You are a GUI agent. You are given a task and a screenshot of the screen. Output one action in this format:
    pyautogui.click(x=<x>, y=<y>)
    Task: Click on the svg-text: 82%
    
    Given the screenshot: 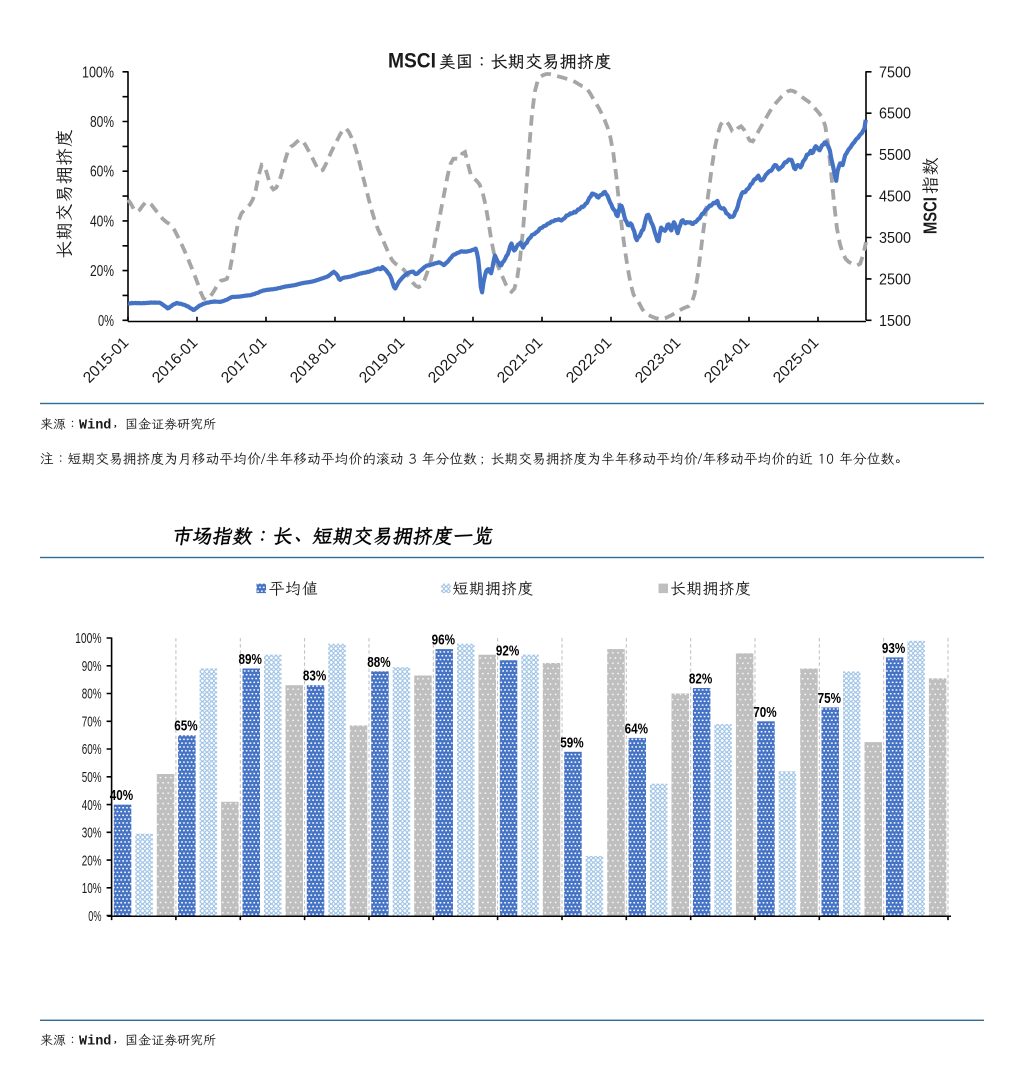 What is the action you would take?
    pyautogui.click(x=700, y=679)
    